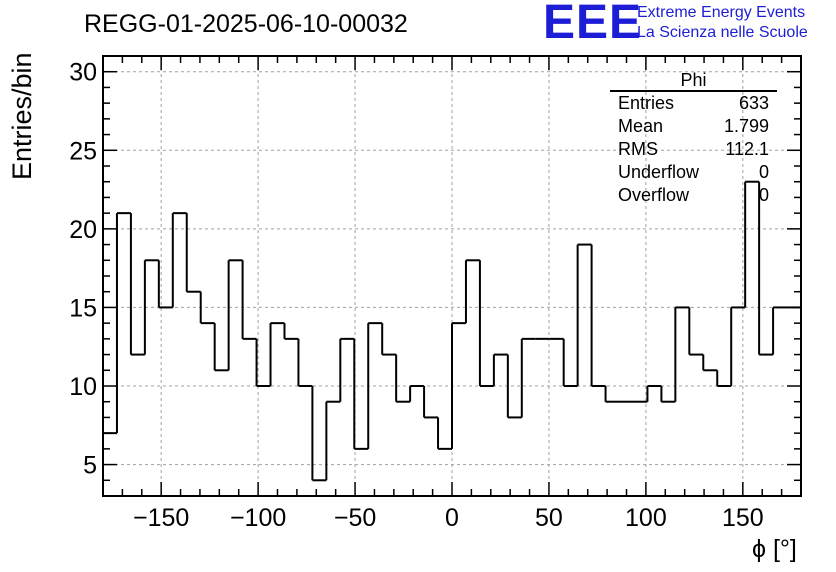 This screenshot has width=836, height=572. I want to click on y-axis-label: Entries/bin, so click(22, 116).